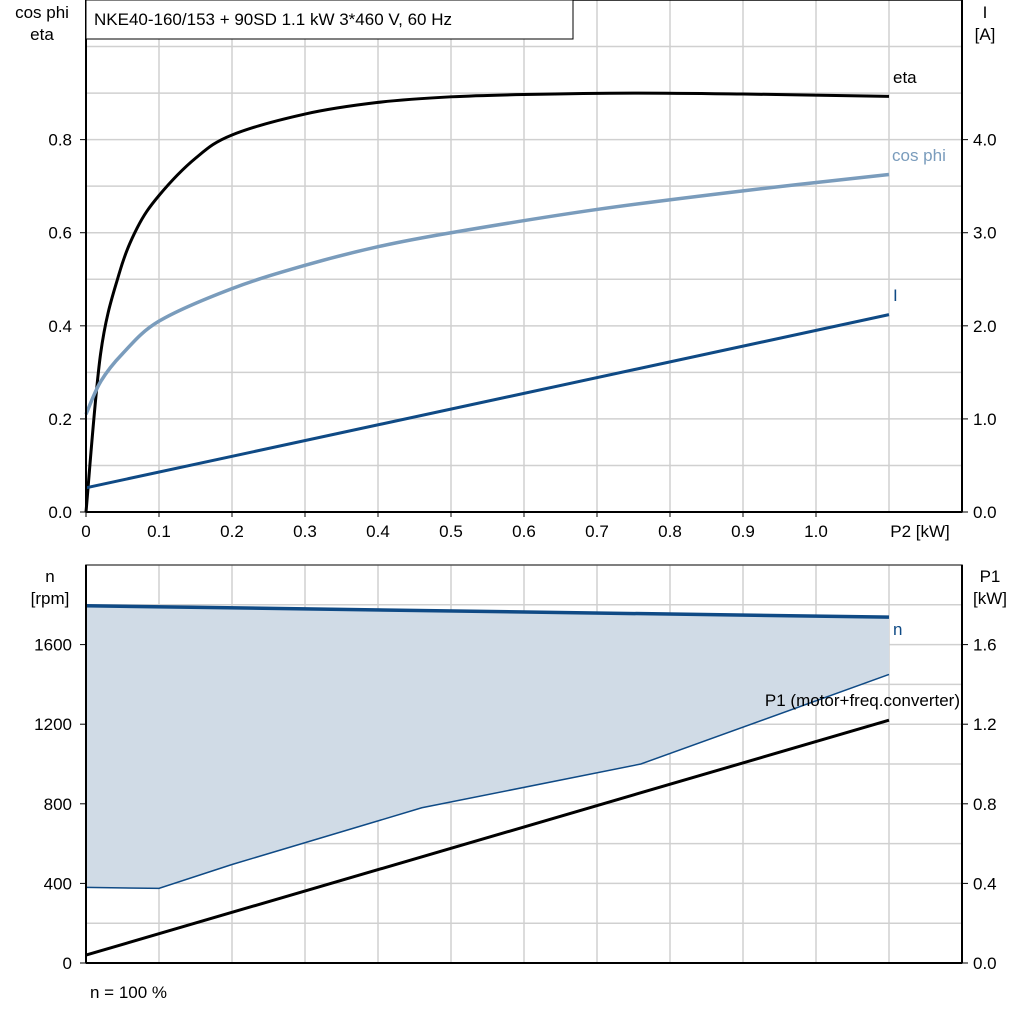 Image resolution: width=1024 pixels, height=1024 pixels. I want to click on y-tick-label-right: 1.2, so click(985, 724).